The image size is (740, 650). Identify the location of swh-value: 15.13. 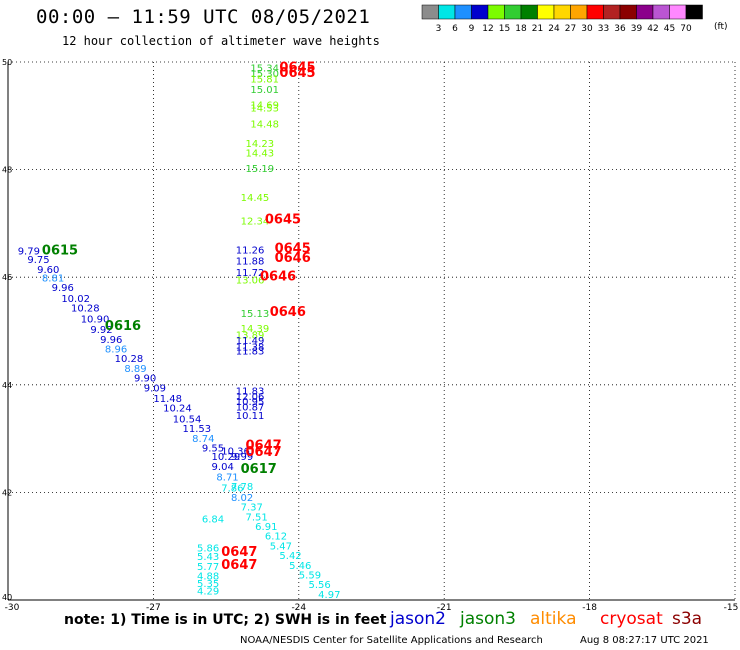
(255, 314).